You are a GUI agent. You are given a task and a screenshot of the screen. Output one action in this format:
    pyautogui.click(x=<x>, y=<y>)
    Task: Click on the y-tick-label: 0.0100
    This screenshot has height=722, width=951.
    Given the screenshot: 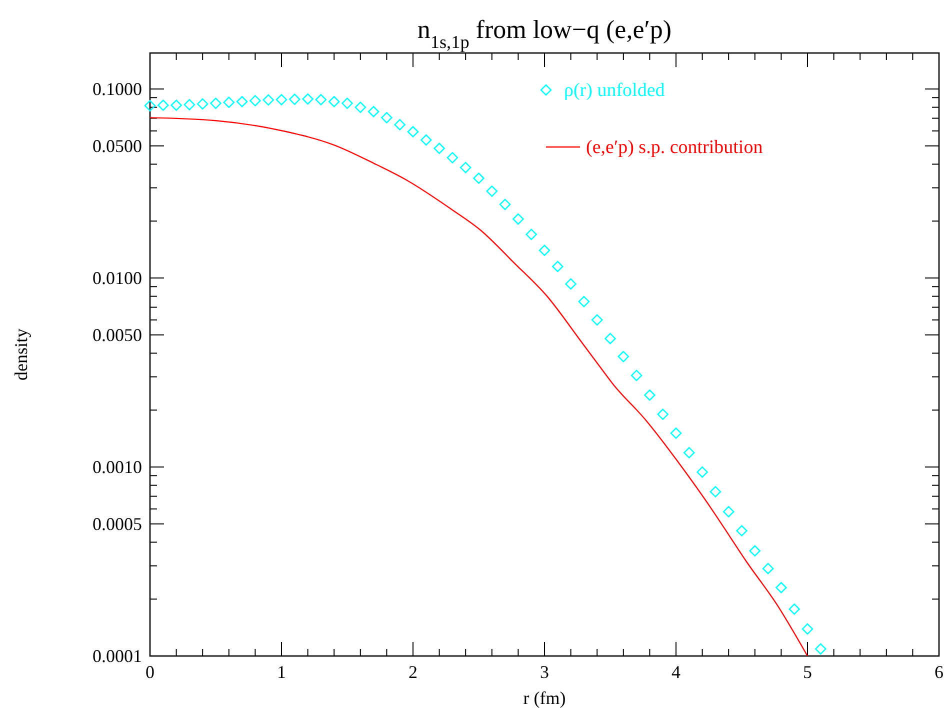 What is the action you would take?
    pyautogui.click(x=117, y=278)
    